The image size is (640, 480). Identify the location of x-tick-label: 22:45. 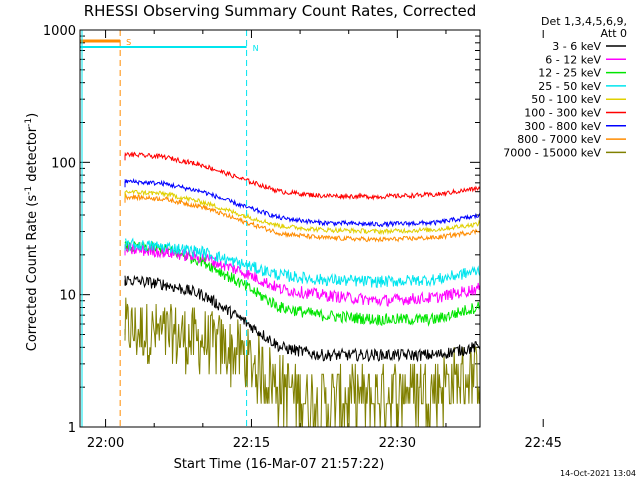
(542, 443).